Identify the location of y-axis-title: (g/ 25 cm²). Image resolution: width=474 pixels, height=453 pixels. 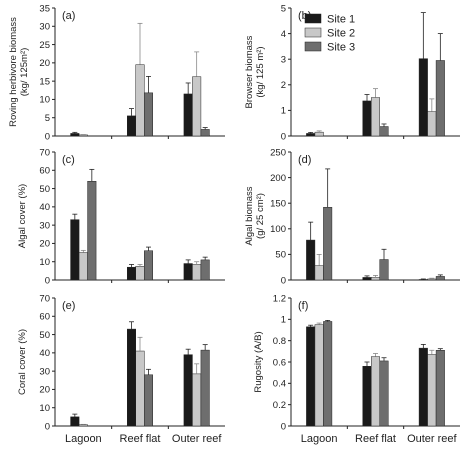
(260, 216).